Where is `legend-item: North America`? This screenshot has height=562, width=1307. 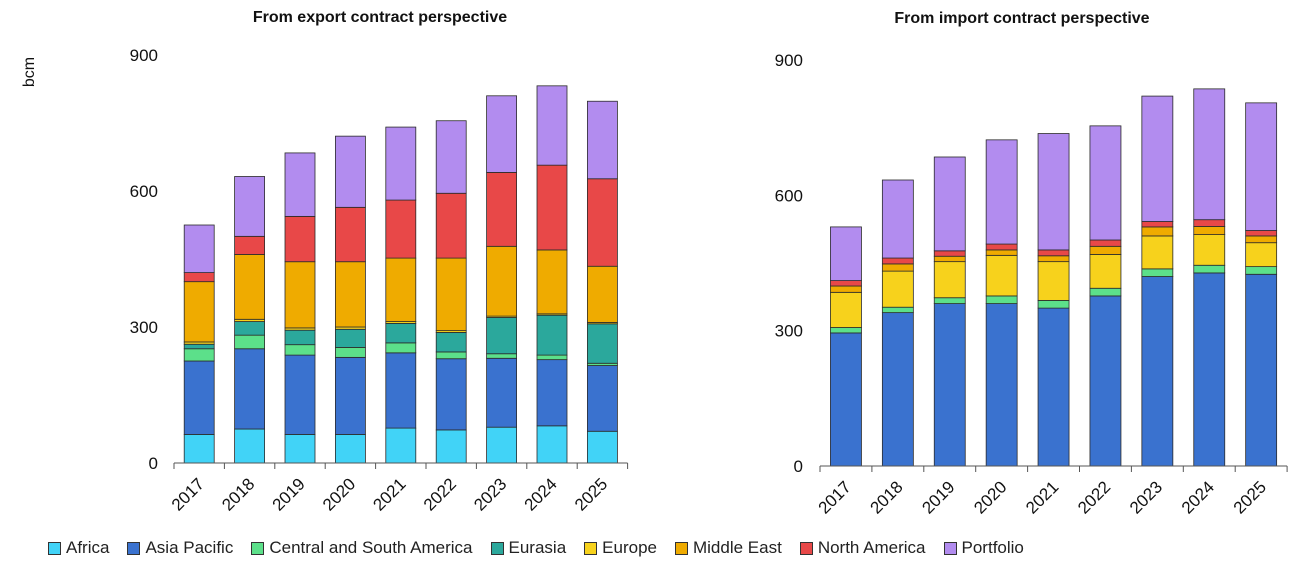 legend-item: North America is located at coordinates (862, 548).